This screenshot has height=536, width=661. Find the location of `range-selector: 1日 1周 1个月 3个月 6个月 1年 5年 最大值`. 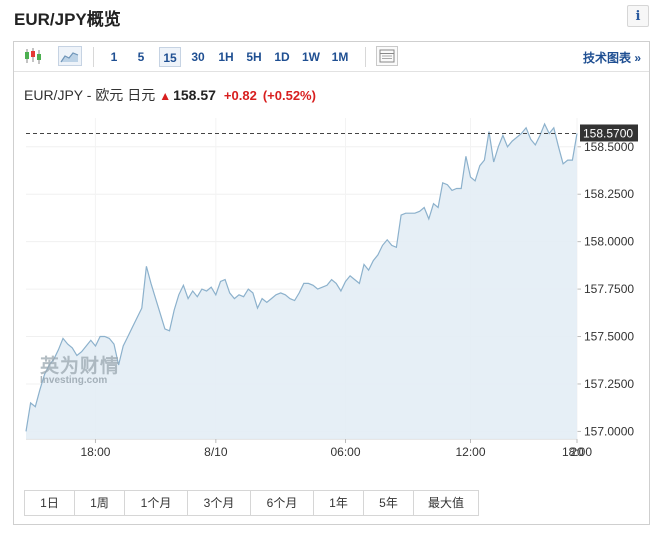

range-selector: 1日 1周 1个月 3个月 6个月 1年 5年 最大值 is located at coordinates (251, 503).